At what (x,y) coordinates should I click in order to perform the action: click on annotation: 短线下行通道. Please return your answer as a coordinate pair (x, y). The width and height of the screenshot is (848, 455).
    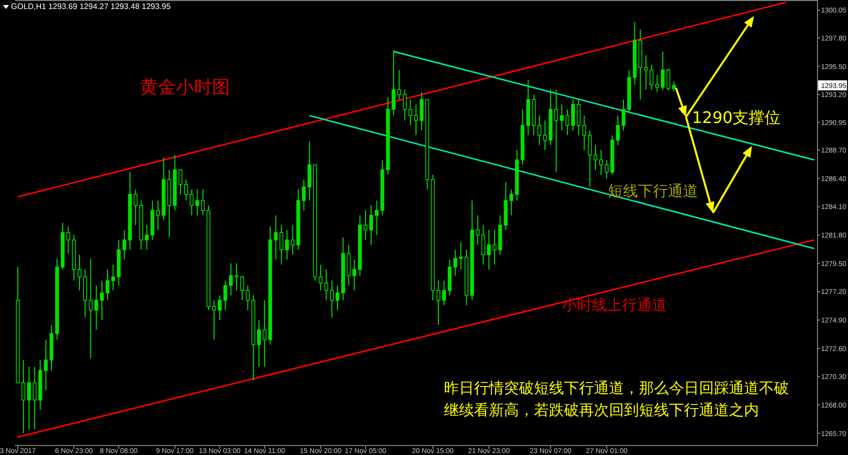
    Looking at the image, I should click on (653, 191).